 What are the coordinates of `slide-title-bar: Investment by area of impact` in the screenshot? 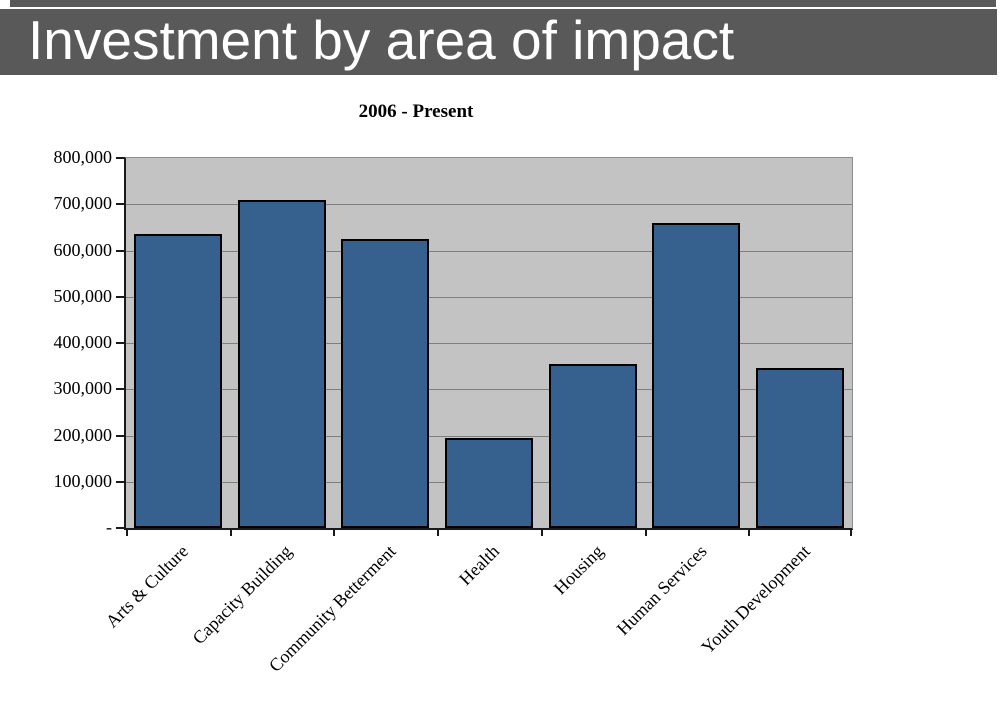 It's located at (498, 42).